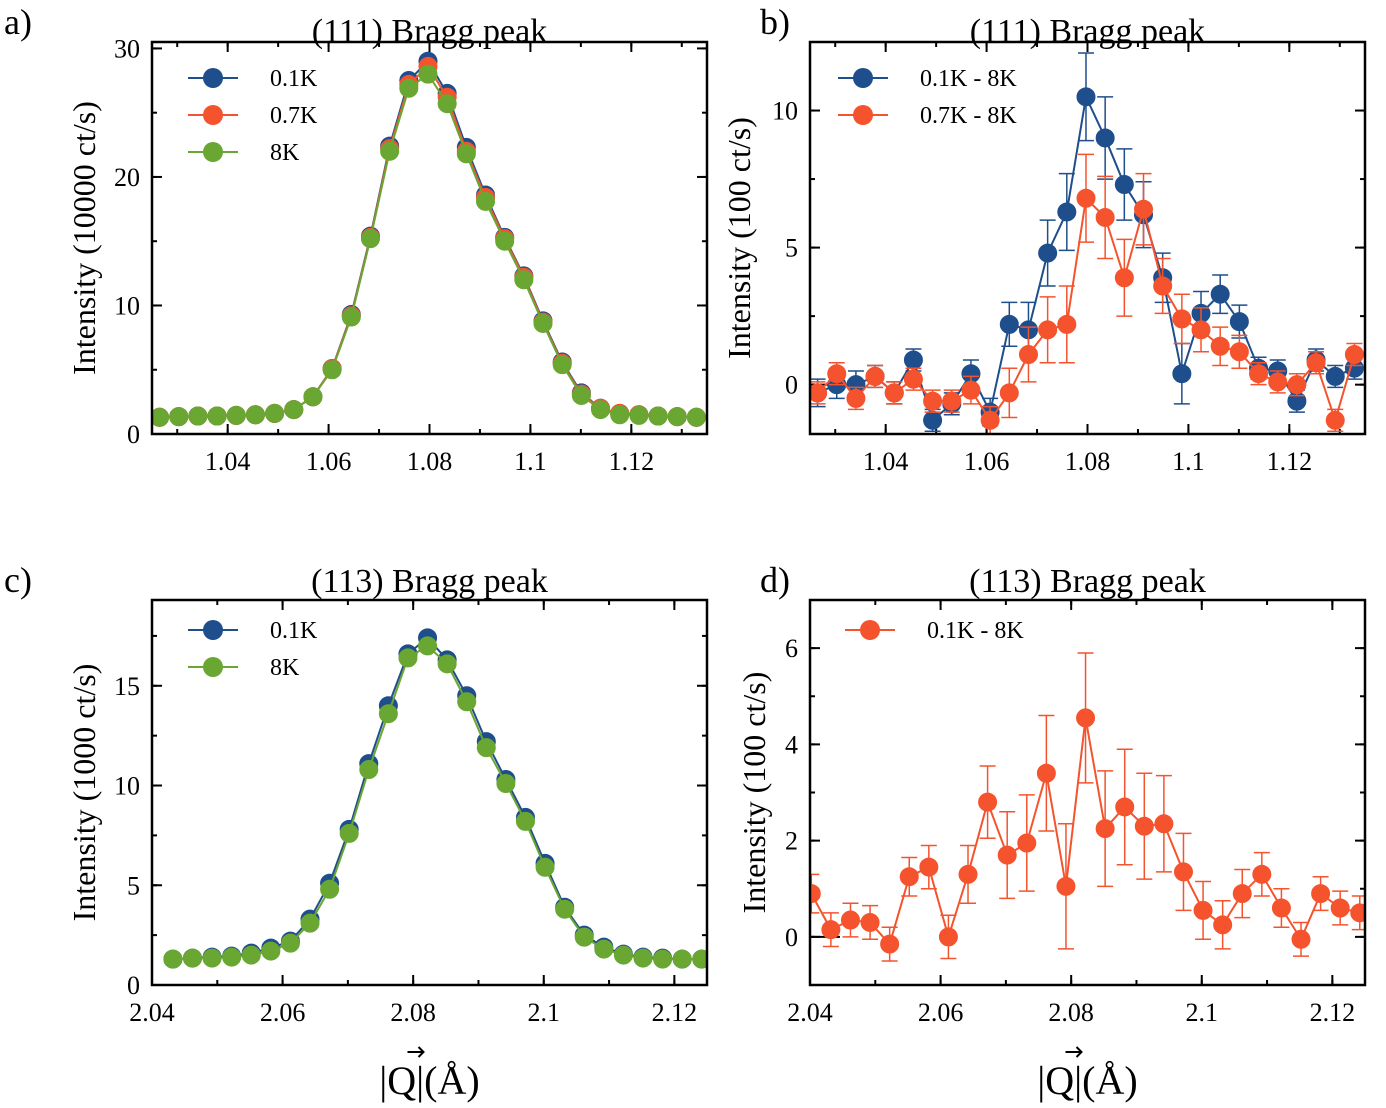  I want to click on plot-frame-c, so click(429, 792).